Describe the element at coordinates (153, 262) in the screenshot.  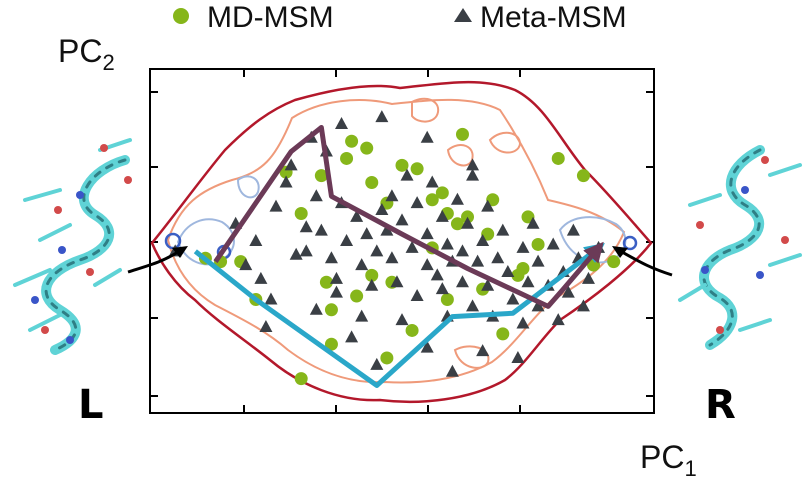
I see `arrow-left-state` at that location.